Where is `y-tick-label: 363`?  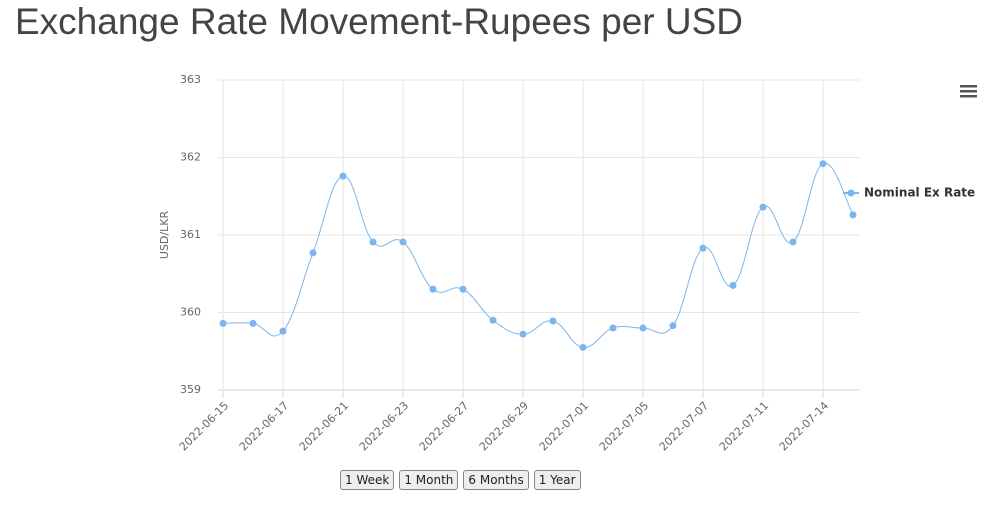
y-tick-label: 363 is located at coordinates (190, 79).